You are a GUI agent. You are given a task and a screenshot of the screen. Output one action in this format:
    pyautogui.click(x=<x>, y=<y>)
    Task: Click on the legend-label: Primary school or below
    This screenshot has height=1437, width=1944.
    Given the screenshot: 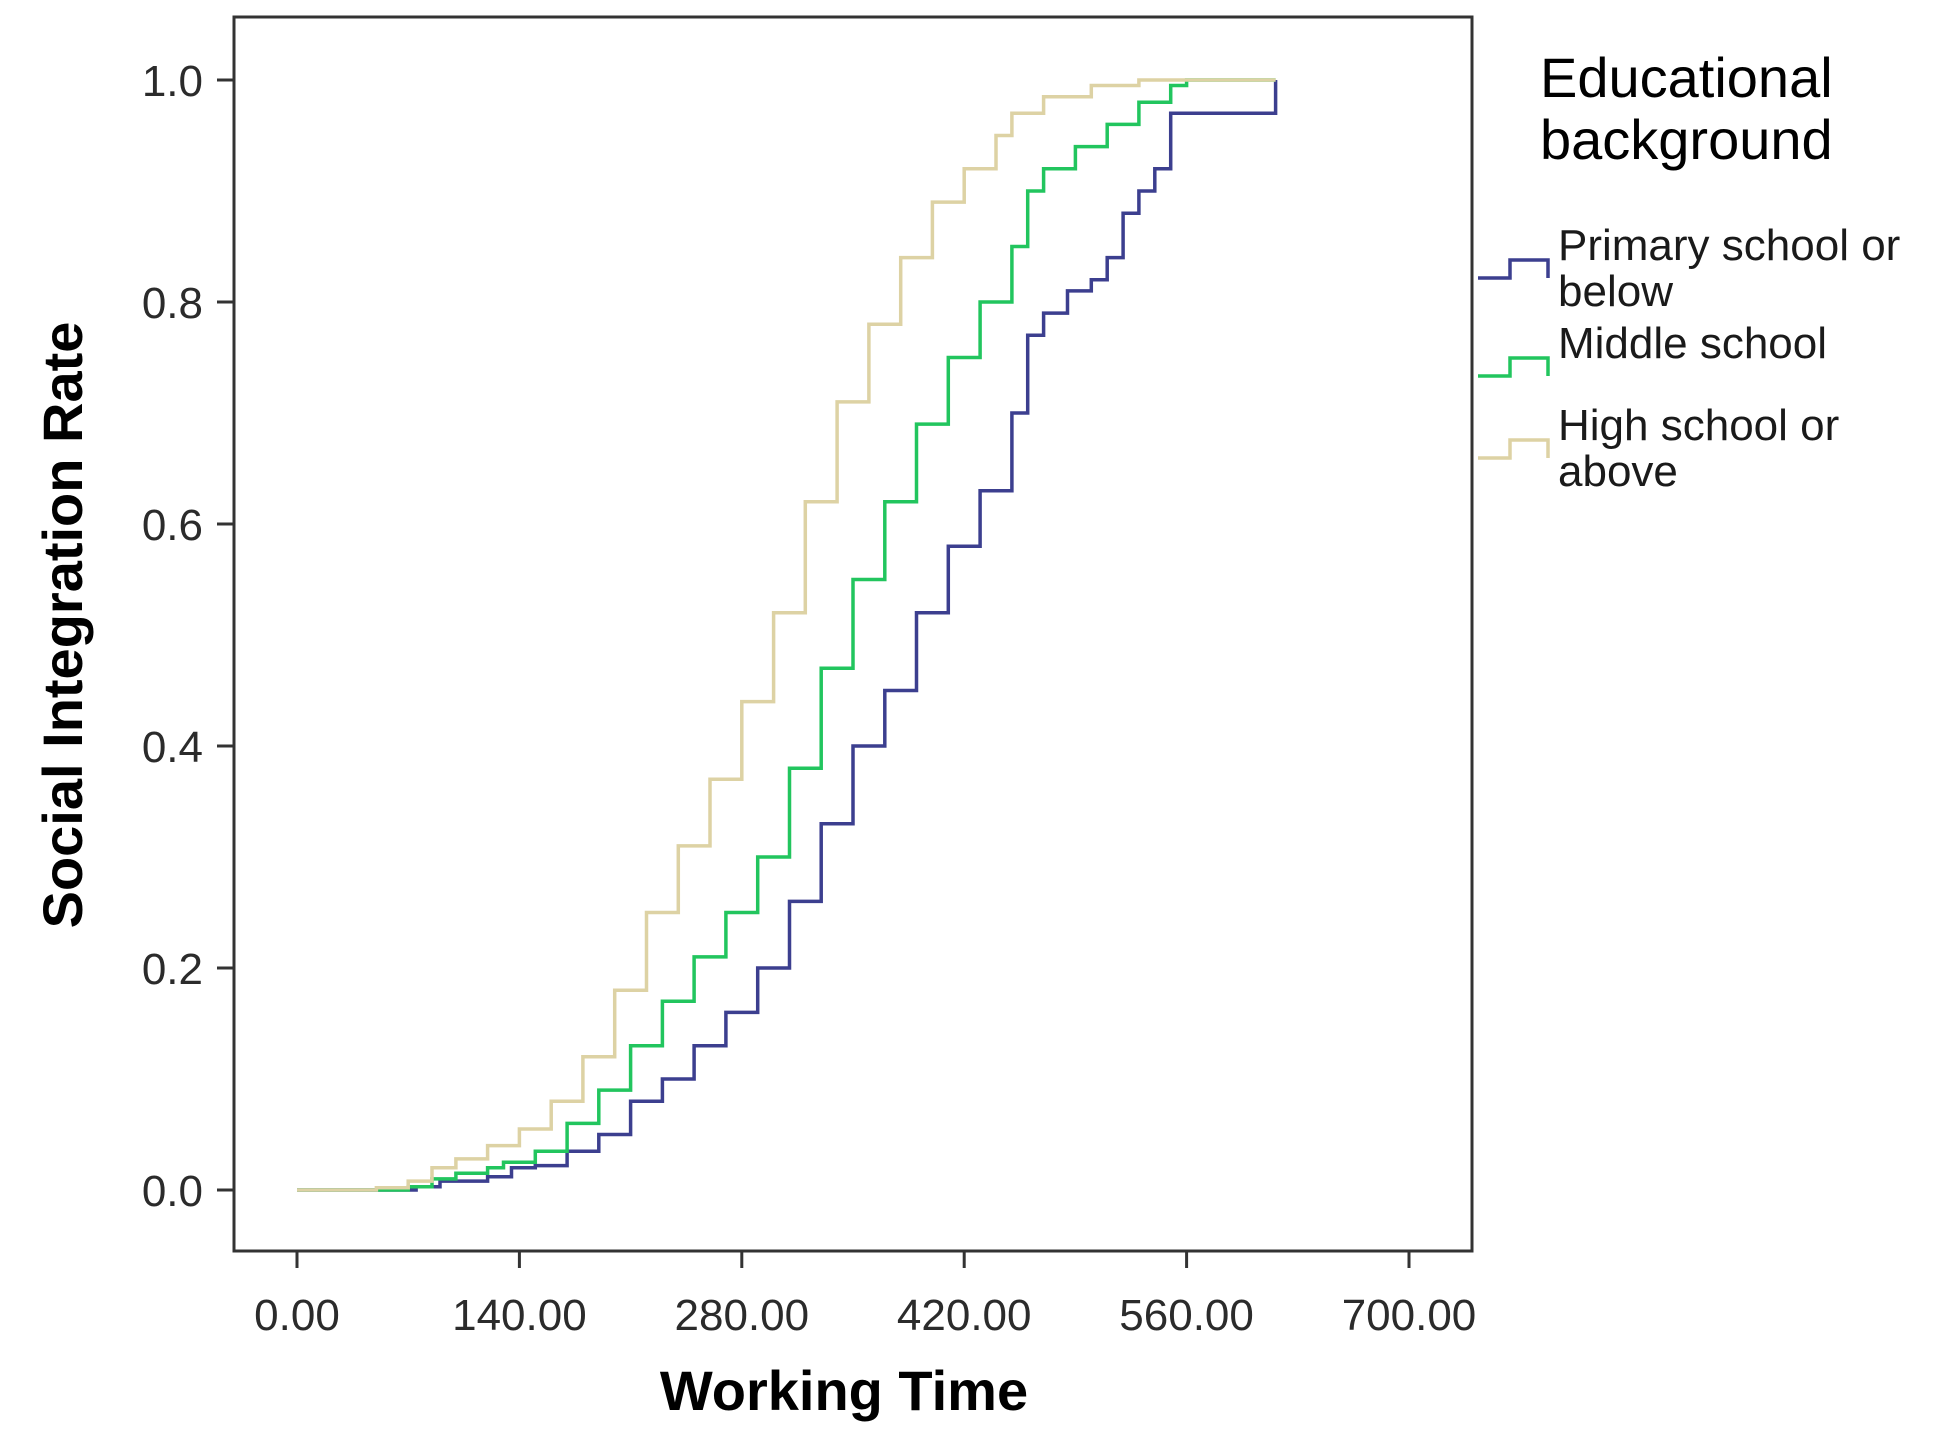 What is the action you would take?
    pyautogui.click(x=1729, y=268)
    